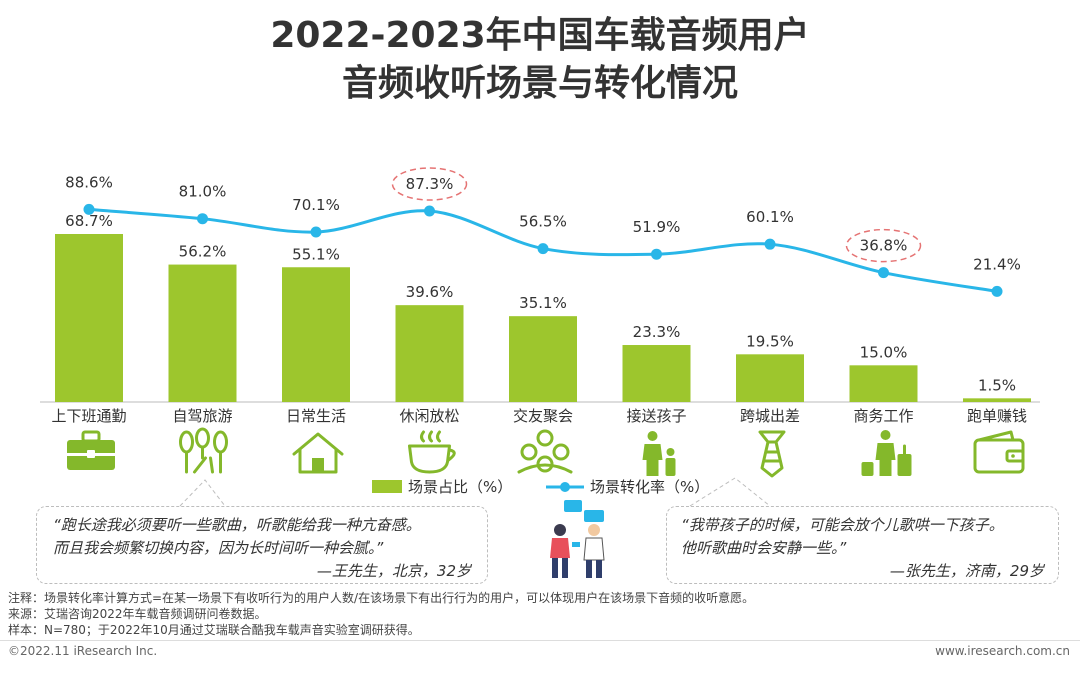 The width and height of the screenshot is (1080, 673). I want to click on legend-bar-label: 场景占比（%）, so click(460, 487).